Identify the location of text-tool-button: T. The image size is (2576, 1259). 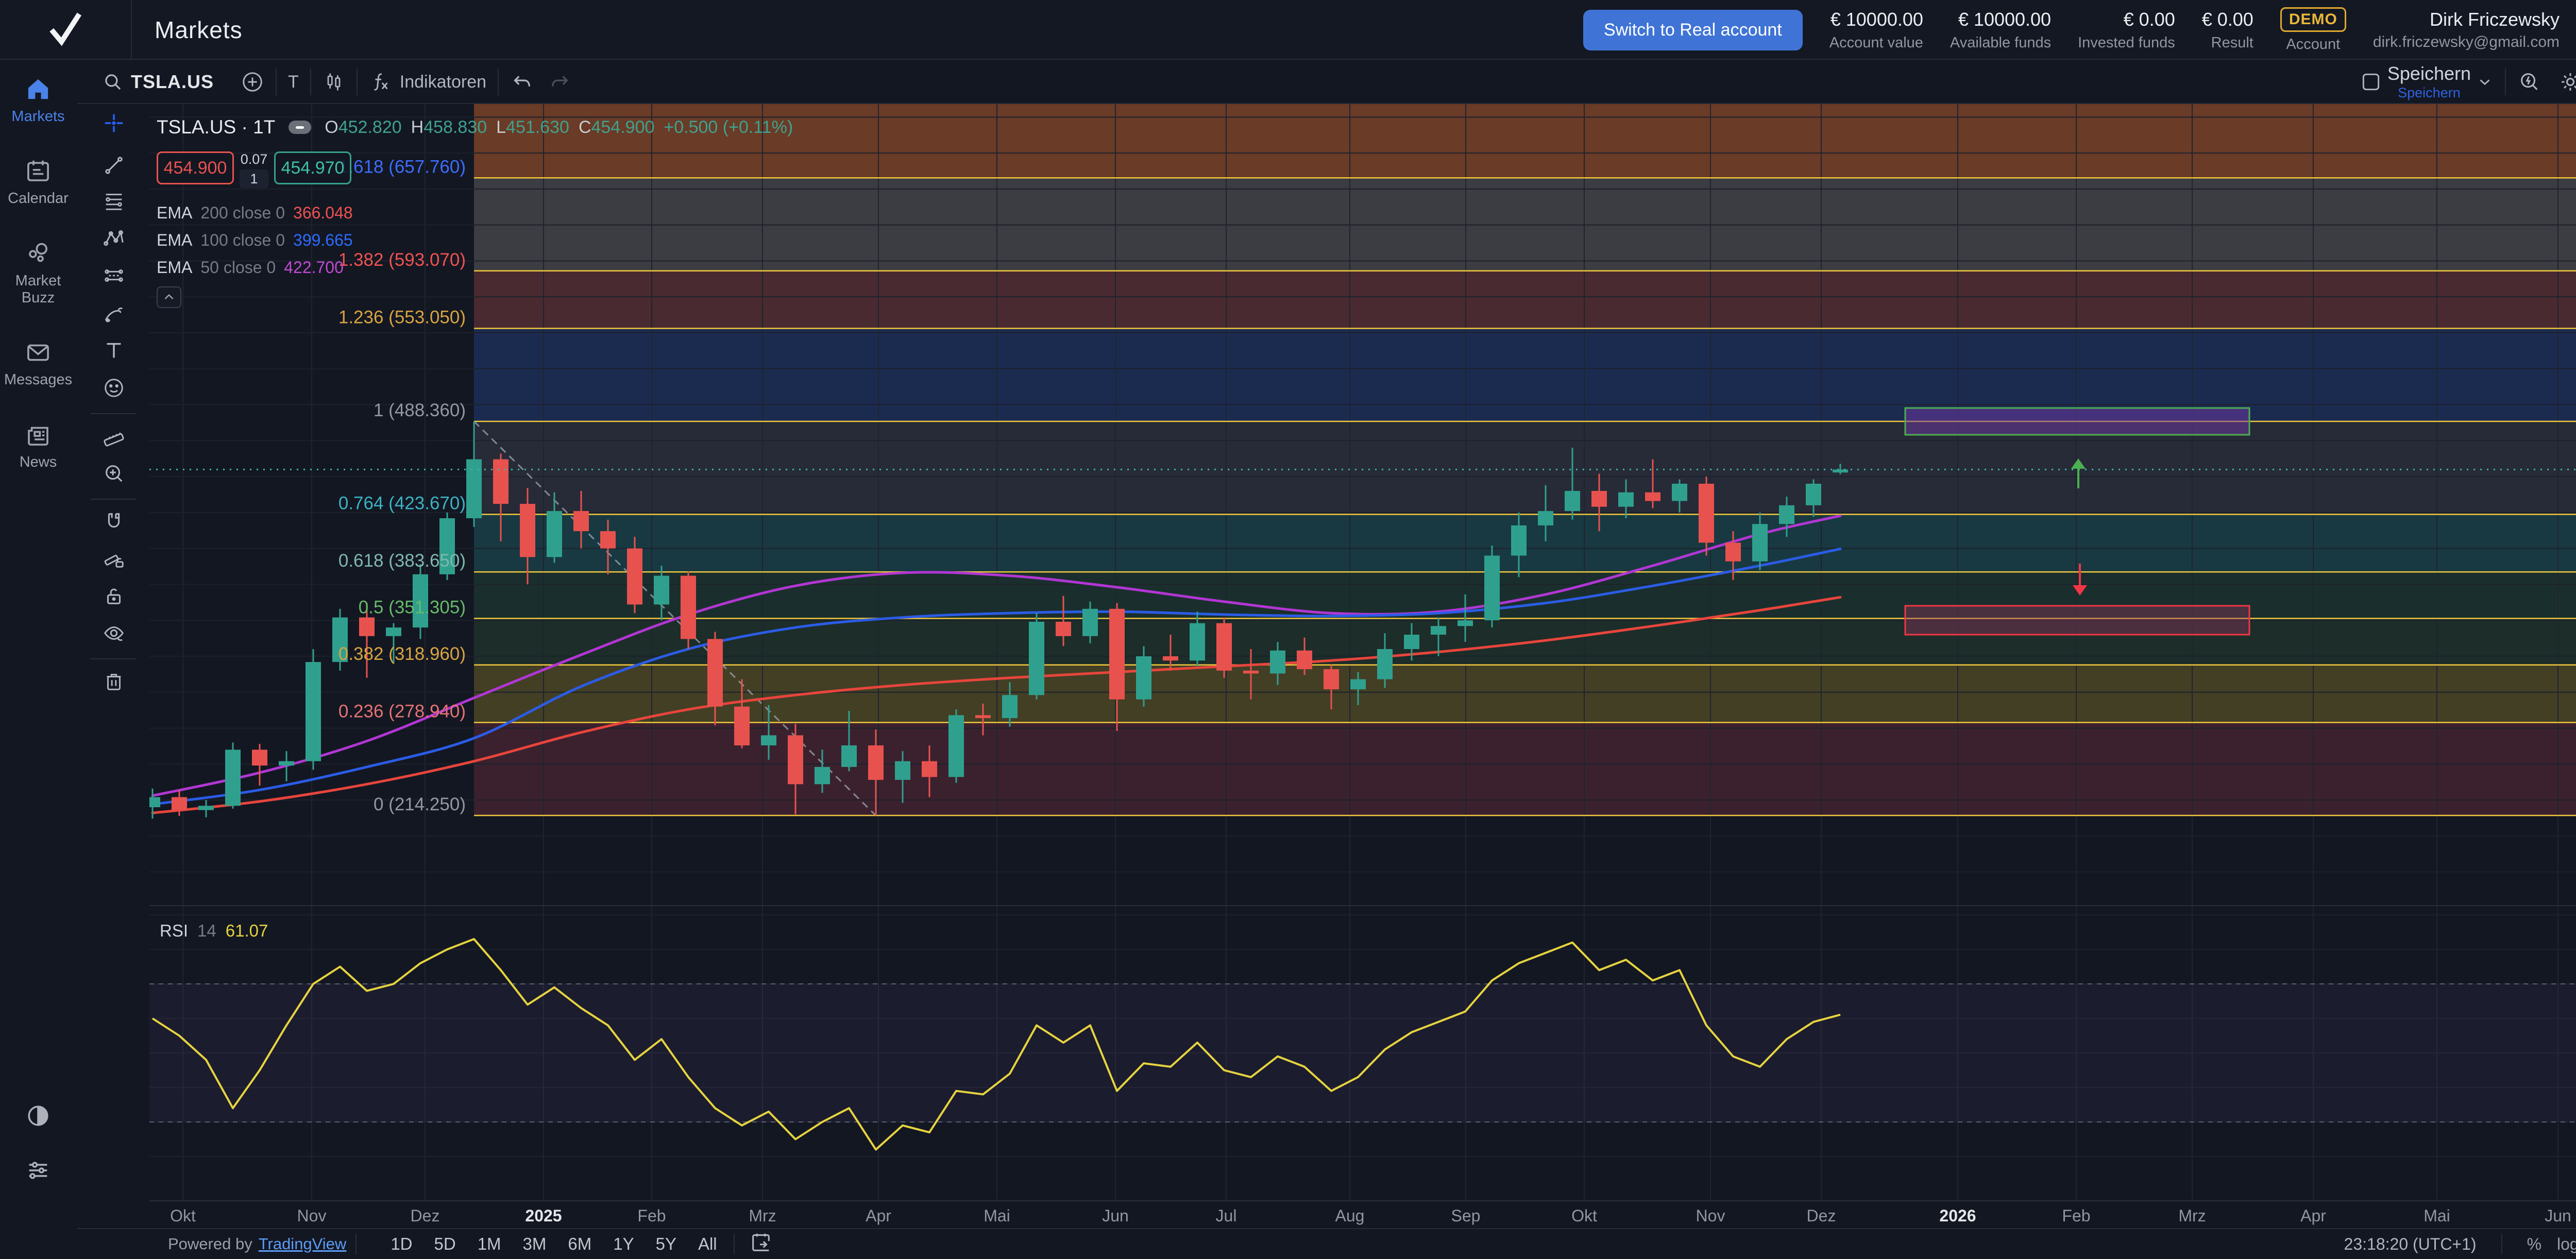
(293, 82).